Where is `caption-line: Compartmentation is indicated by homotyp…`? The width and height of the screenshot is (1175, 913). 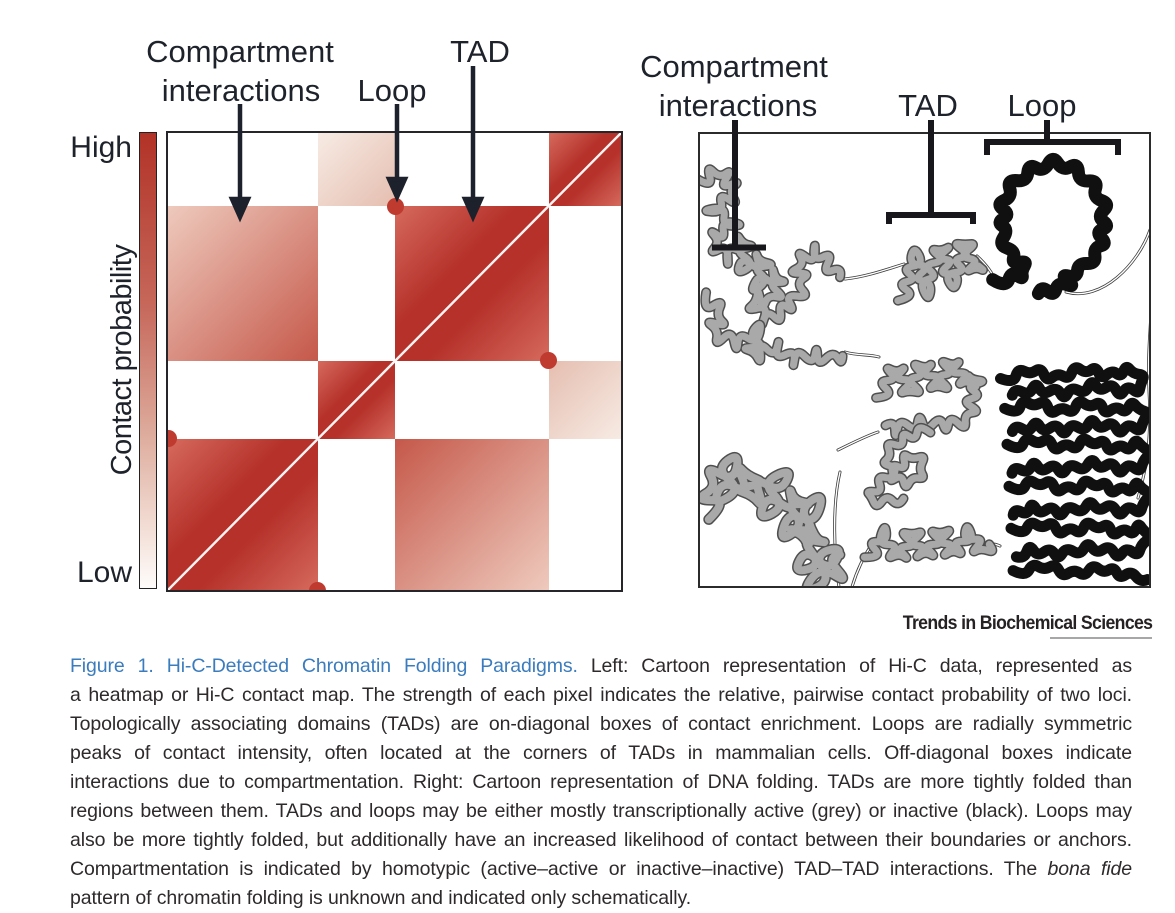 caption-line: Compartmentation is indicated by homotyp… is located at coordinates (601, 869).